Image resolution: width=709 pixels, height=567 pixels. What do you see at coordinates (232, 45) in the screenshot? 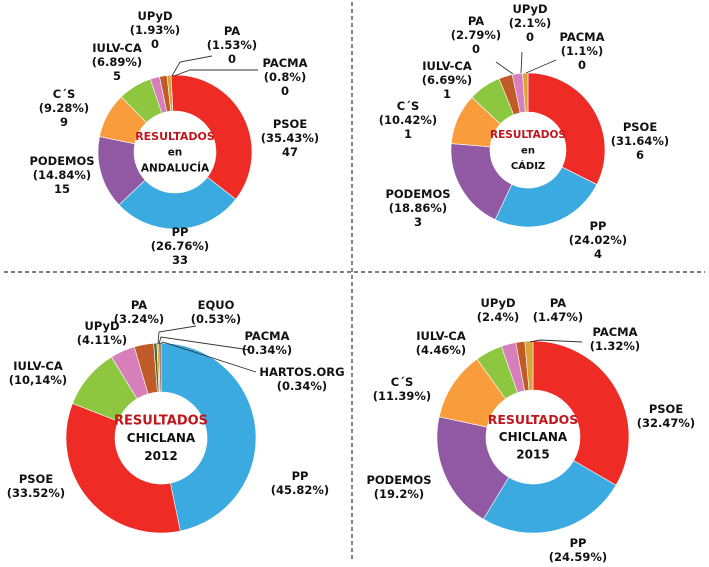
I see `label-pa: PA (1.53%) 0` at bounding box center [232, 45].